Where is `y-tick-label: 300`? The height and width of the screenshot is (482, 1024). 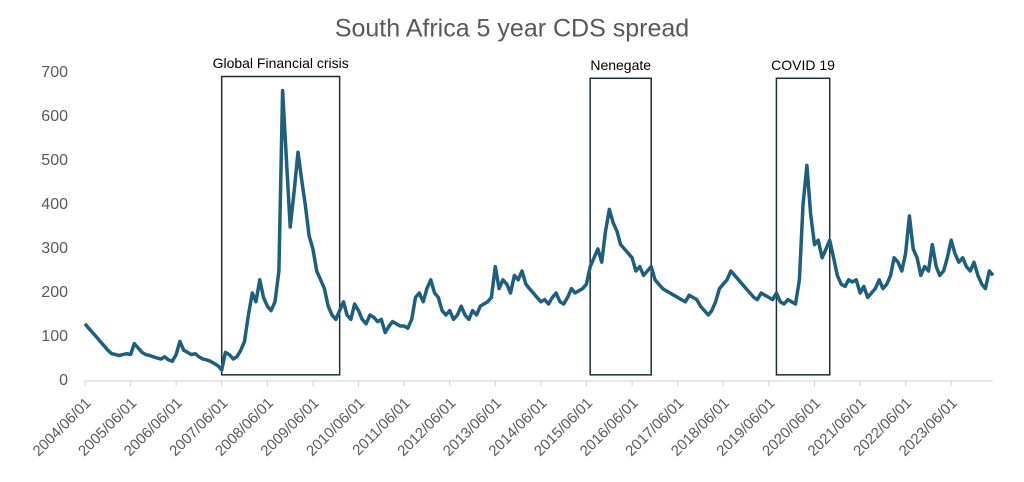
y-tick-label: 300 is located at coordinates (54, 248).